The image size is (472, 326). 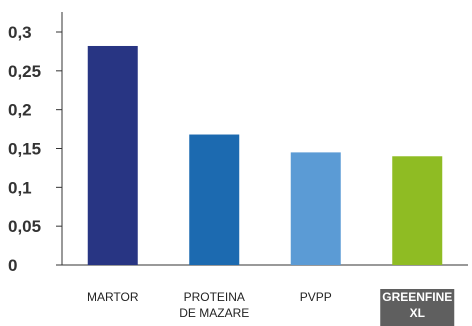 I want to click on highlight-label-box, so click(x=417, y=307).